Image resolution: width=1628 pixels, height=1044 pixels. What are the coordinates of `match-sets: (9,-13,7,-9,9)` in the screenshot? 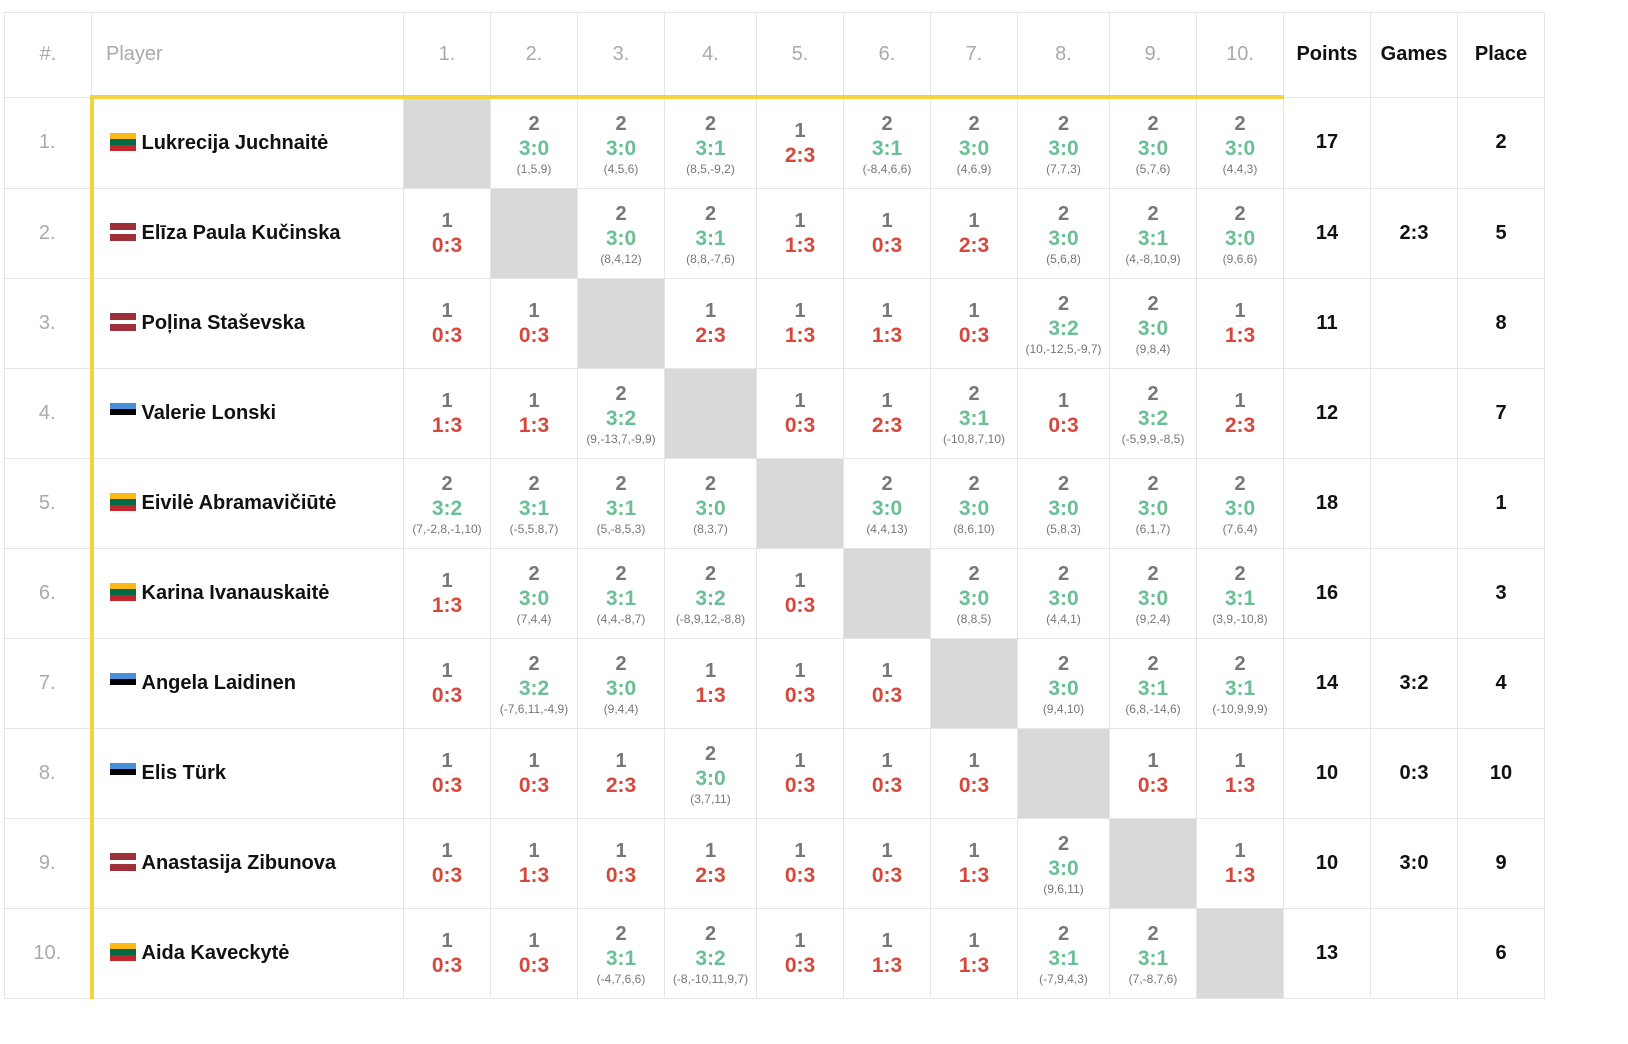 It's located at (621, 438).